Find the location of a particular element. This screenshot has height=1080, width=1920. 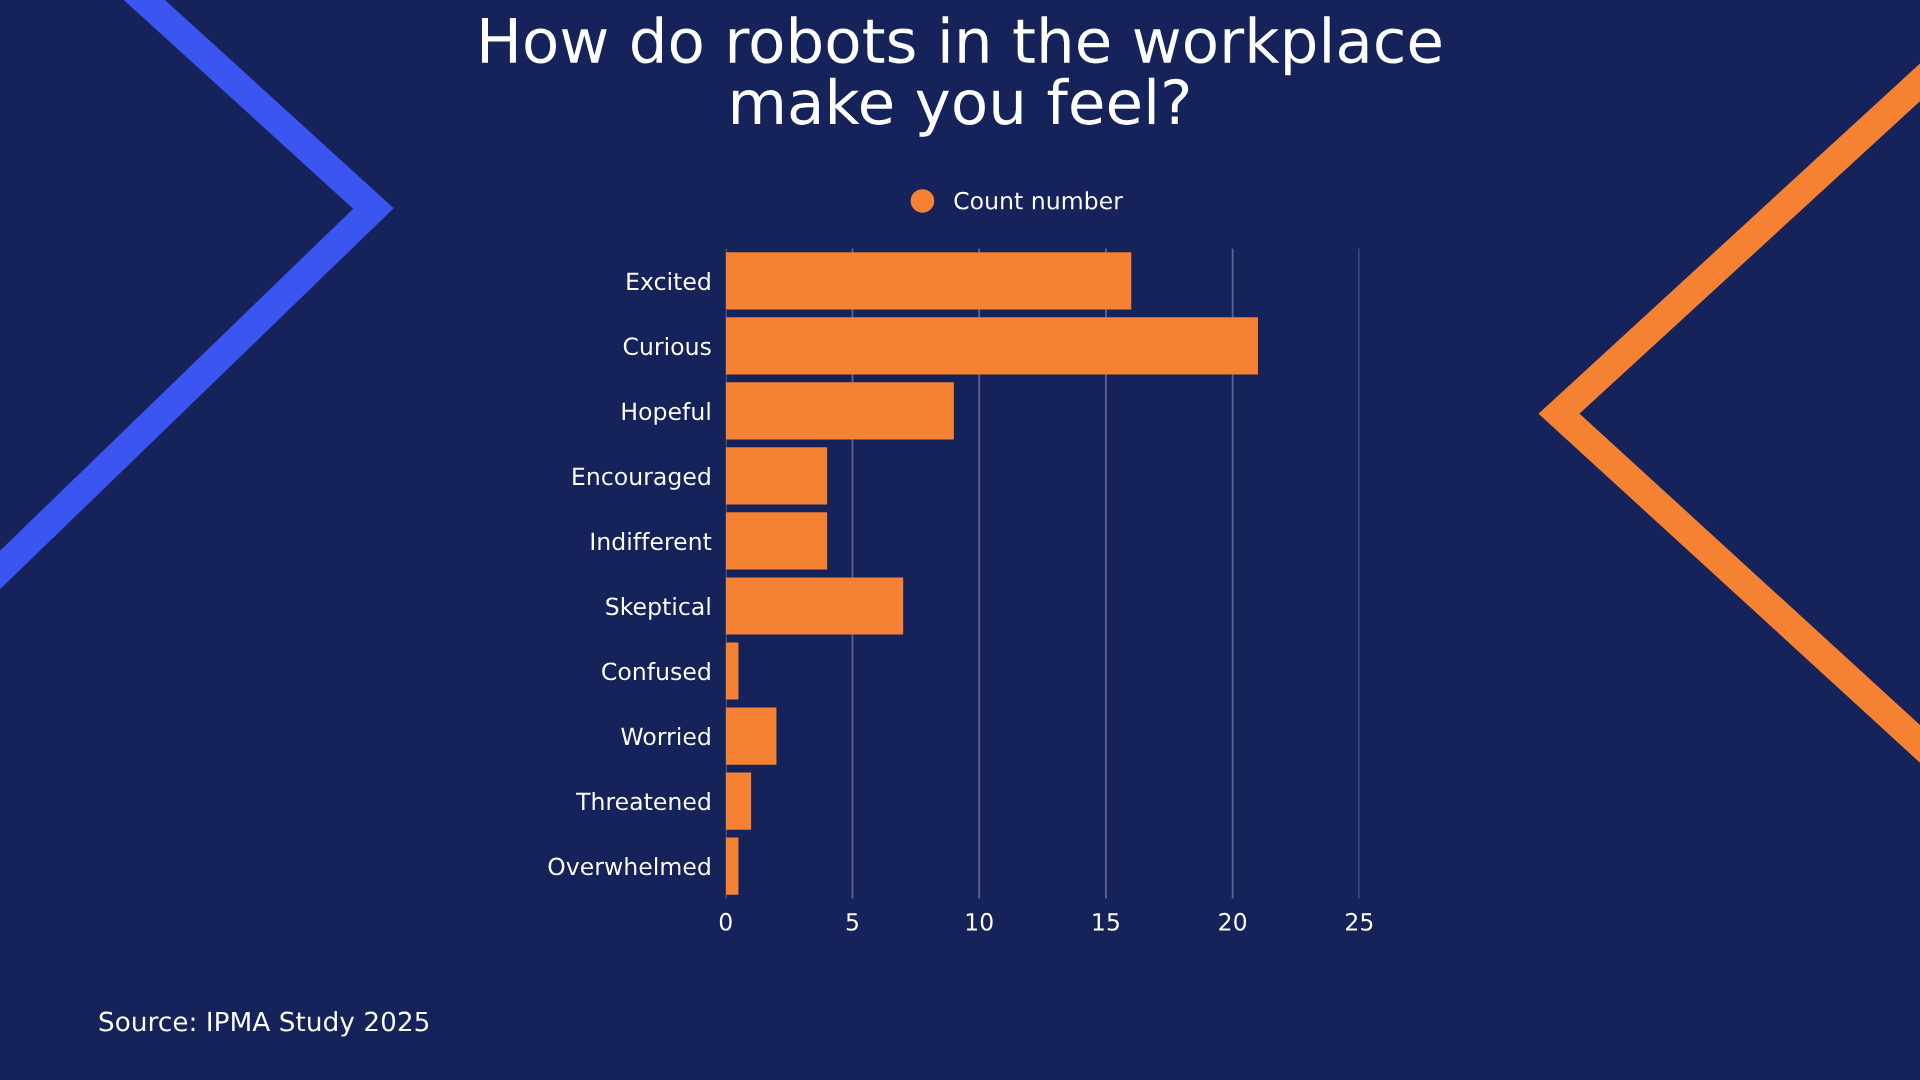

x-tick-label: 20 is located at coordinates (1233, 921).